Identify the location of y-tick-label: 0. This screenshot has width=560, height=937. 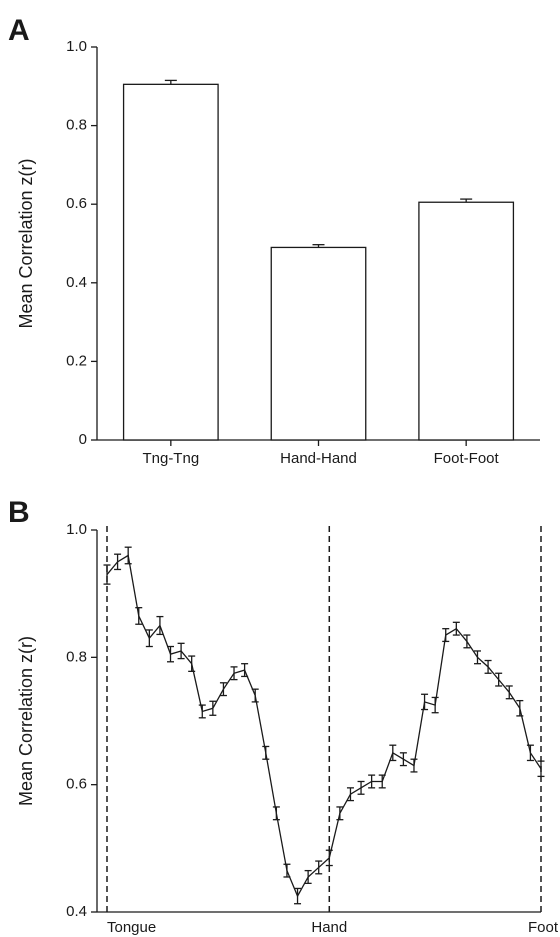
(83, 439).